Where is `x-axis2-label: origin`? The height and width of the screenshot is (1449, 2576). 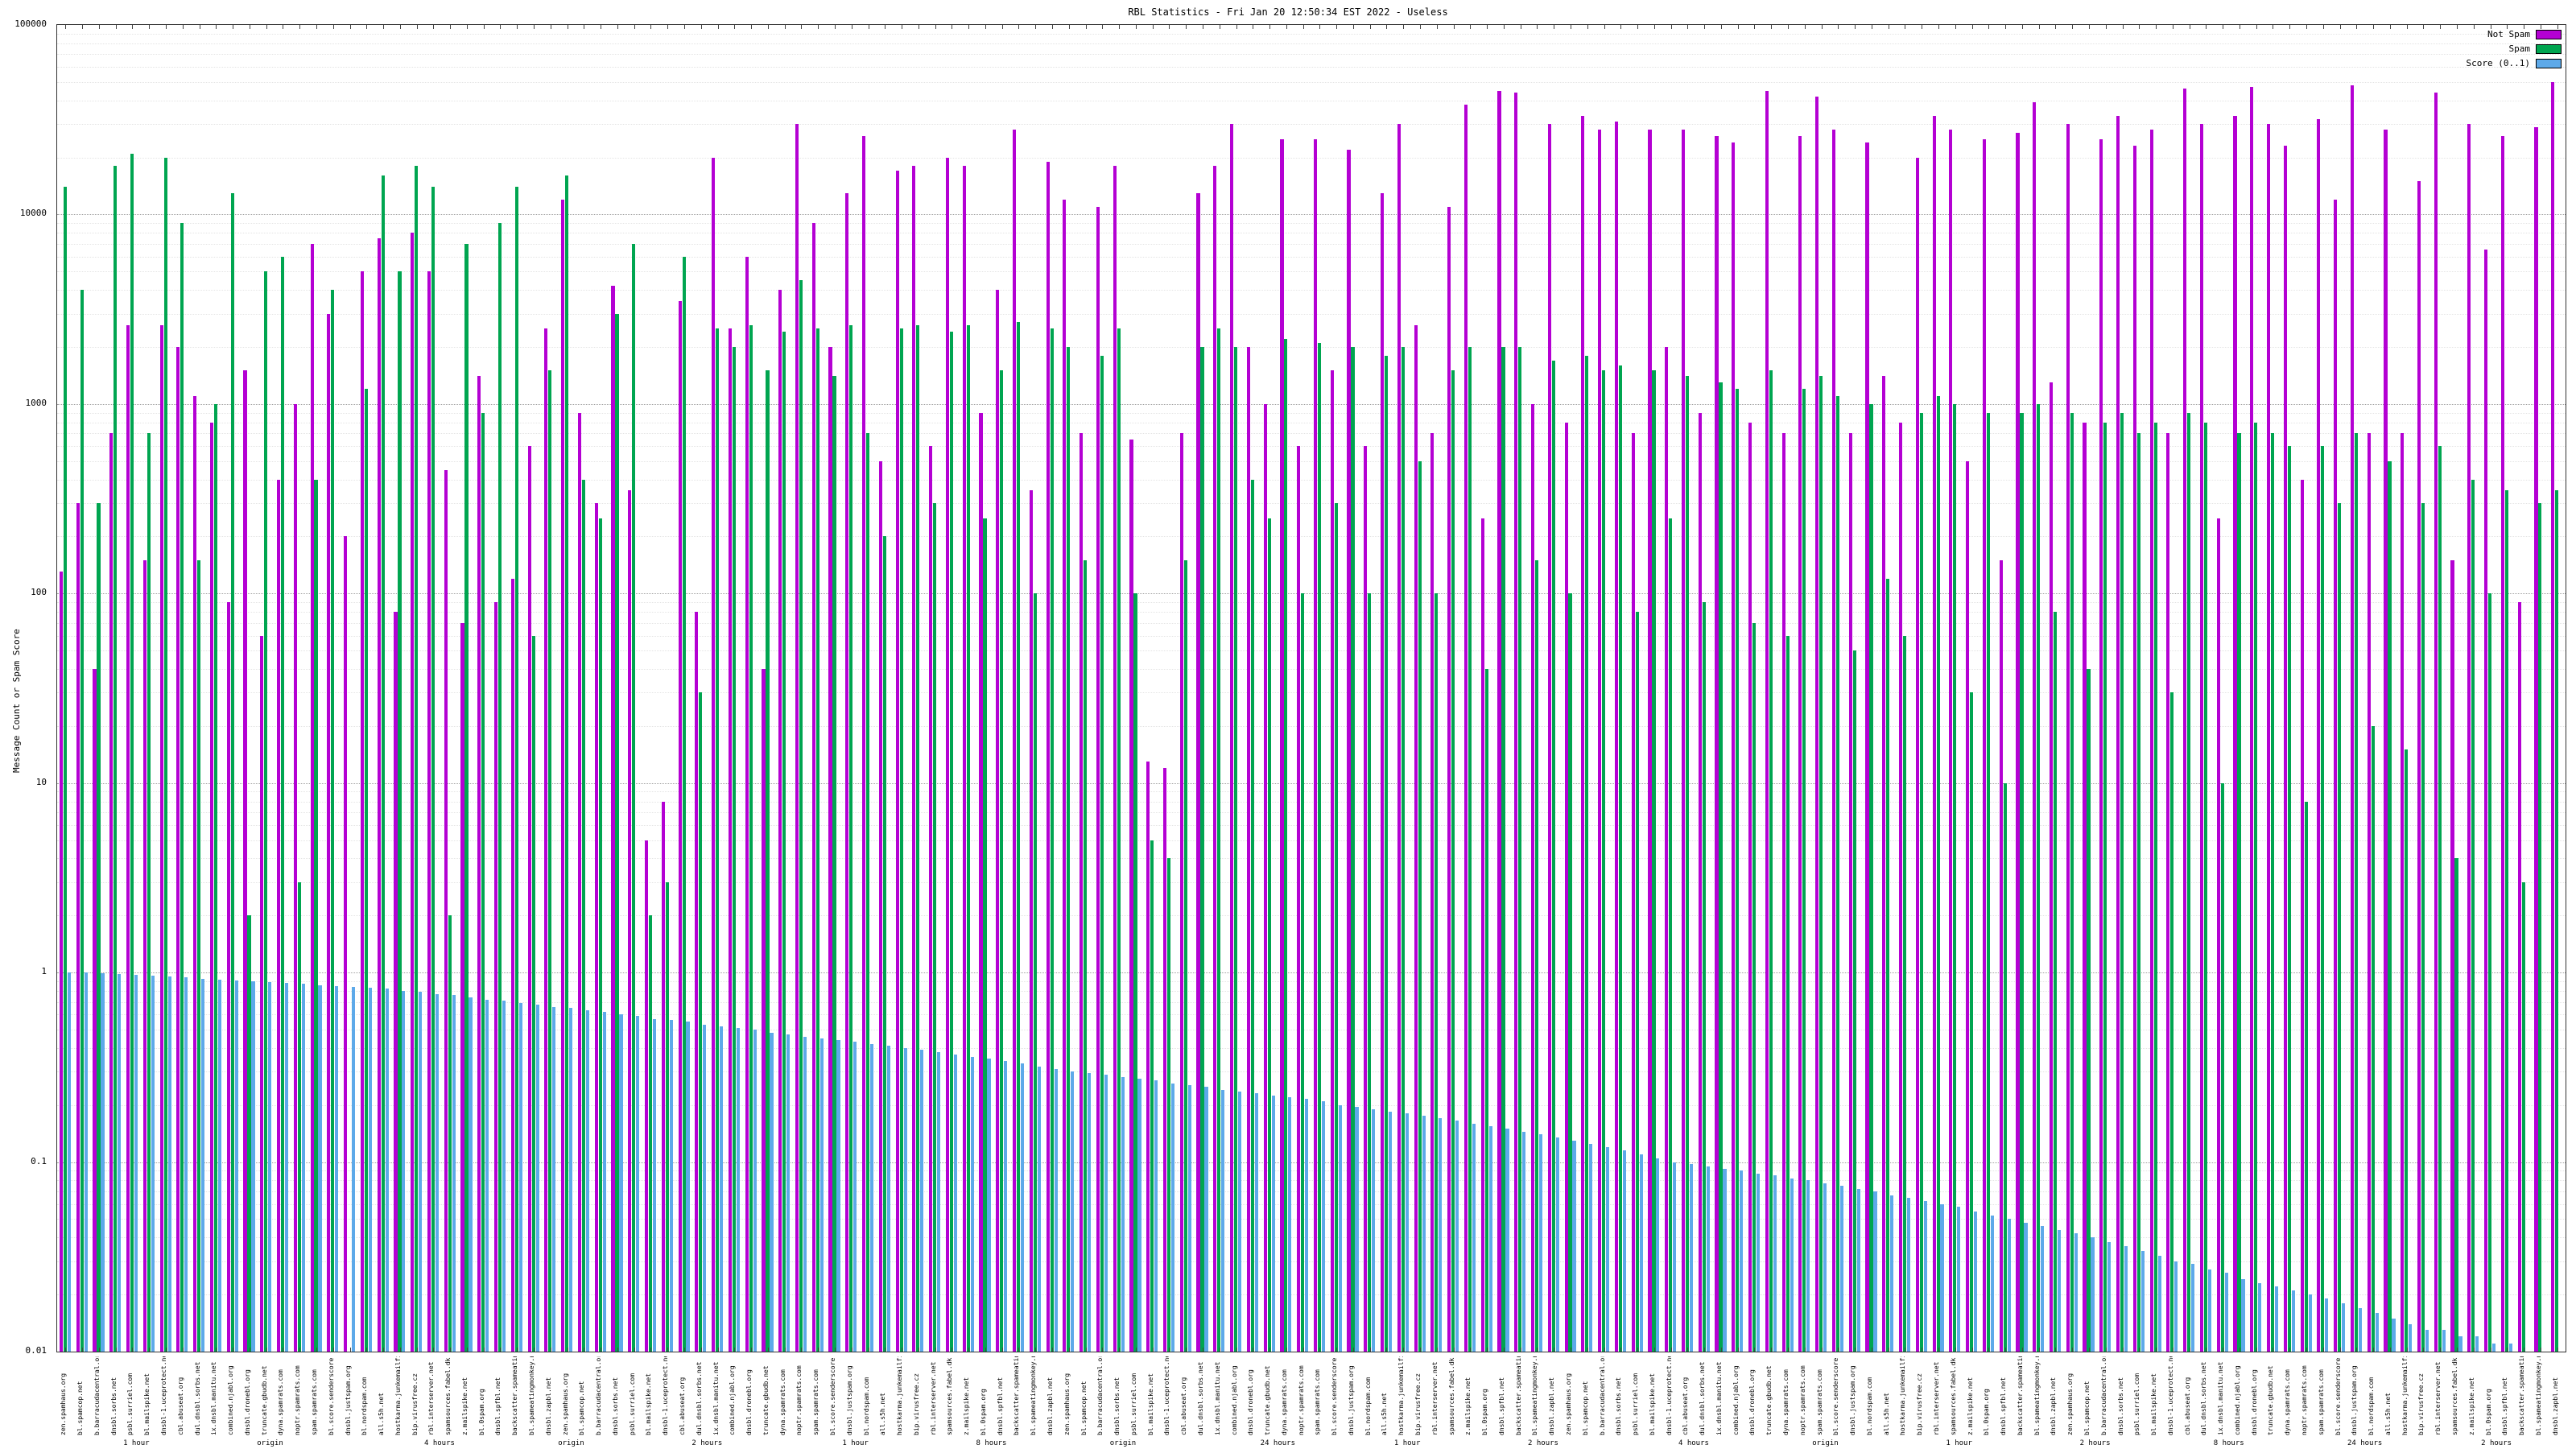
x-axis2-label: origin is located at coordinates (1825, 1443).